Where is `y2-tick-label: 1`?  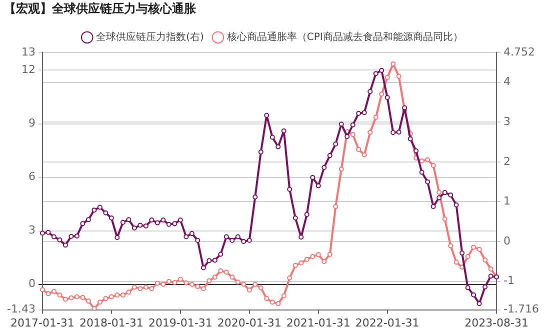 y2-tick-label: 1 is located at coordinates (507, 201).